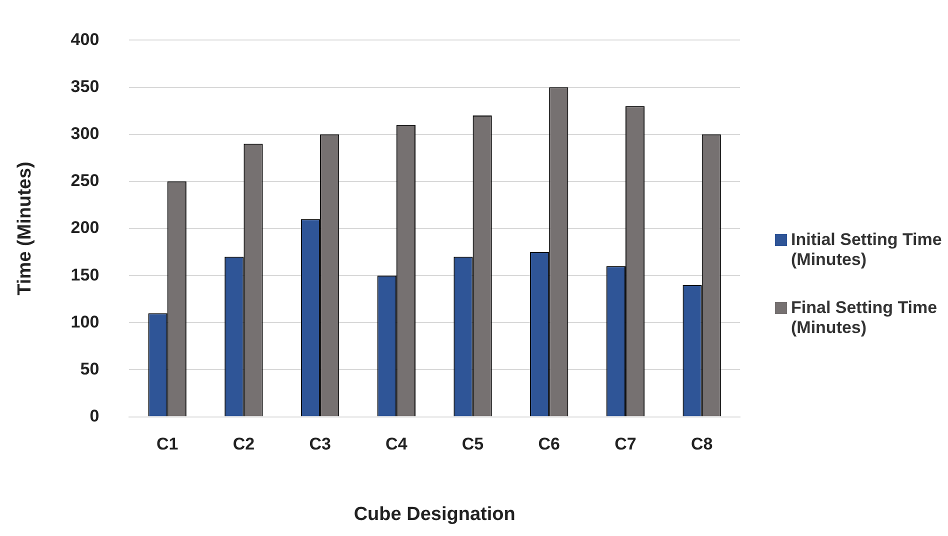 Image resolution: width=948 pixels, height=536 pixels. Describe the element at coordinates (864, 318) in the screenshot. I see `legend-label: Final Setting Time (Minutes)` at that location.